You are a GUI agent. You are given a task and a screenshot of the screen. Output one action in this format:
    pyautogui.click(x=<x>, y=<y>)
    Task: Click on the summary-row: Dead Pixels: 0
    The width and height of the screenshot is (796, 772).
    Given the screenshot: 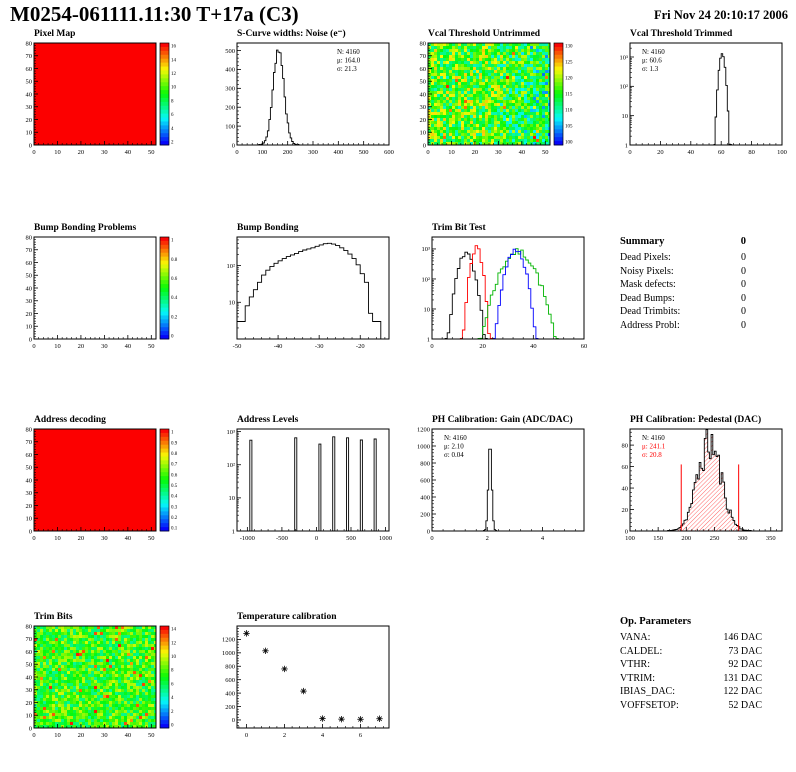 What is the action you would take?
    pyautogui.click(x=683, y=258)
    